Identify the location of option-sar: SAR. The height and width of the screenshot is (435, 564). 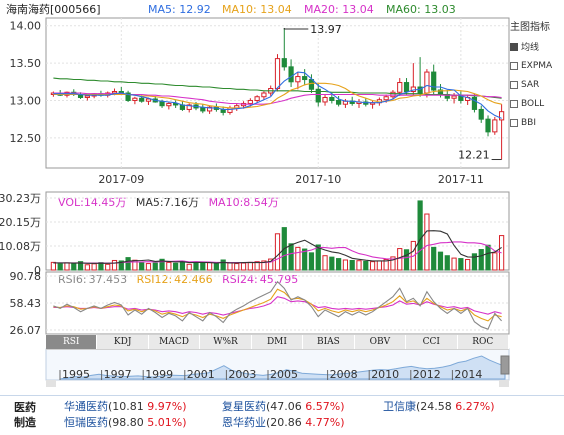
(537, 84).